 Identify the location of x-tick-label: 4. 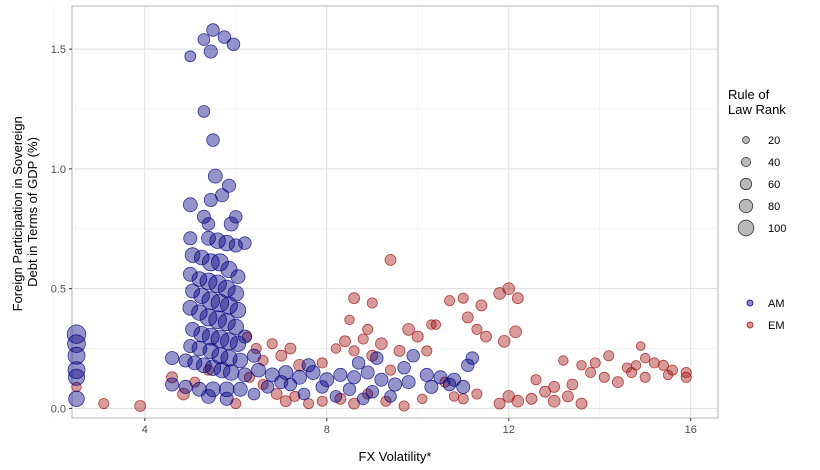
(145, 430).